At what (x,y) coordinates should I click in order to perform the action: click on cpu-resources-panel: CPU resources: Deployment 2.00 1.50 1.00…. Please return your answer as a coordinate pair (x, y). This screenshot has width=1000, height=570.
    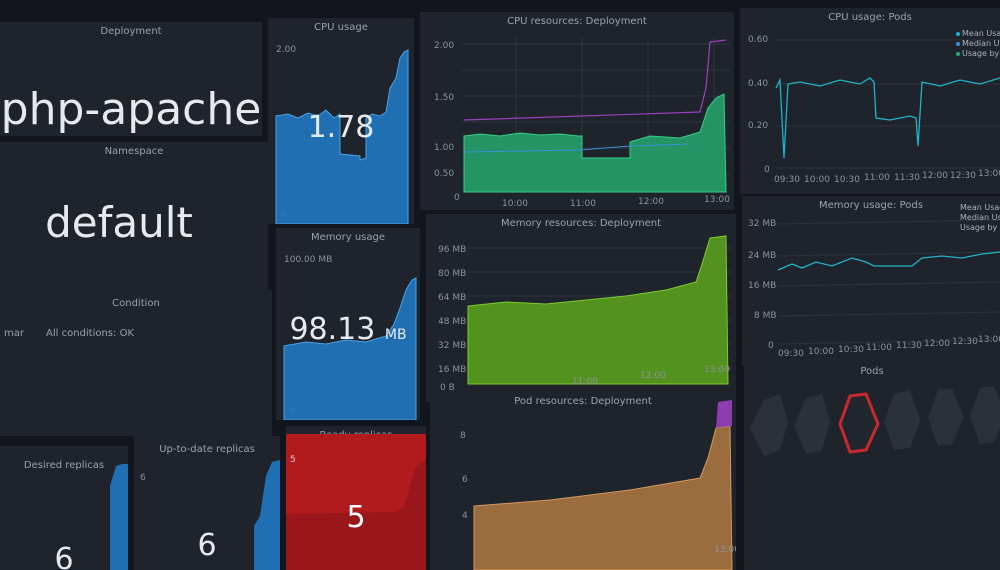
    Looking at the image, I should click on (577, 111).